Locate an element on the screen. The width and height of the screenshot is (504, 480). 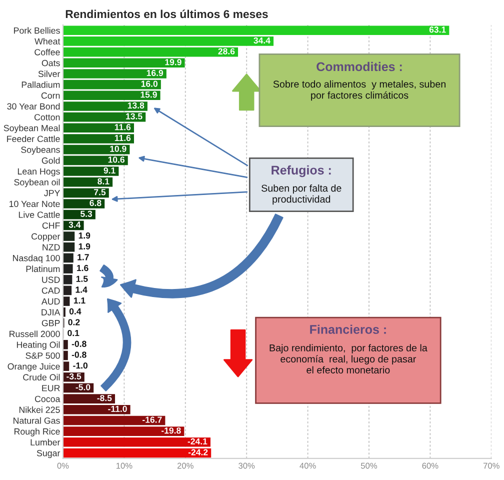
annotation: Sobre todo alimentos y metales, suben por factores climáticos is located at coordinates (359, 90).